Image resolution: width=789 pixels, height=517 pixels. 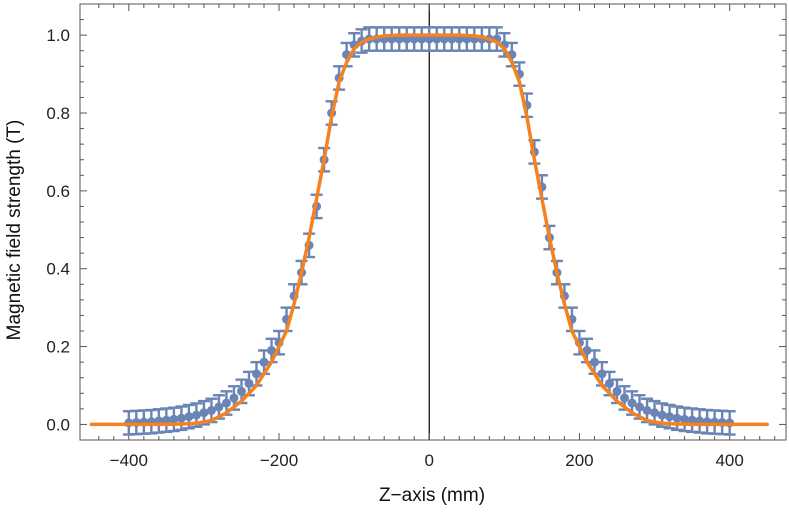 I want to click on x-tick-label: 0, so click(x=429, y=460).